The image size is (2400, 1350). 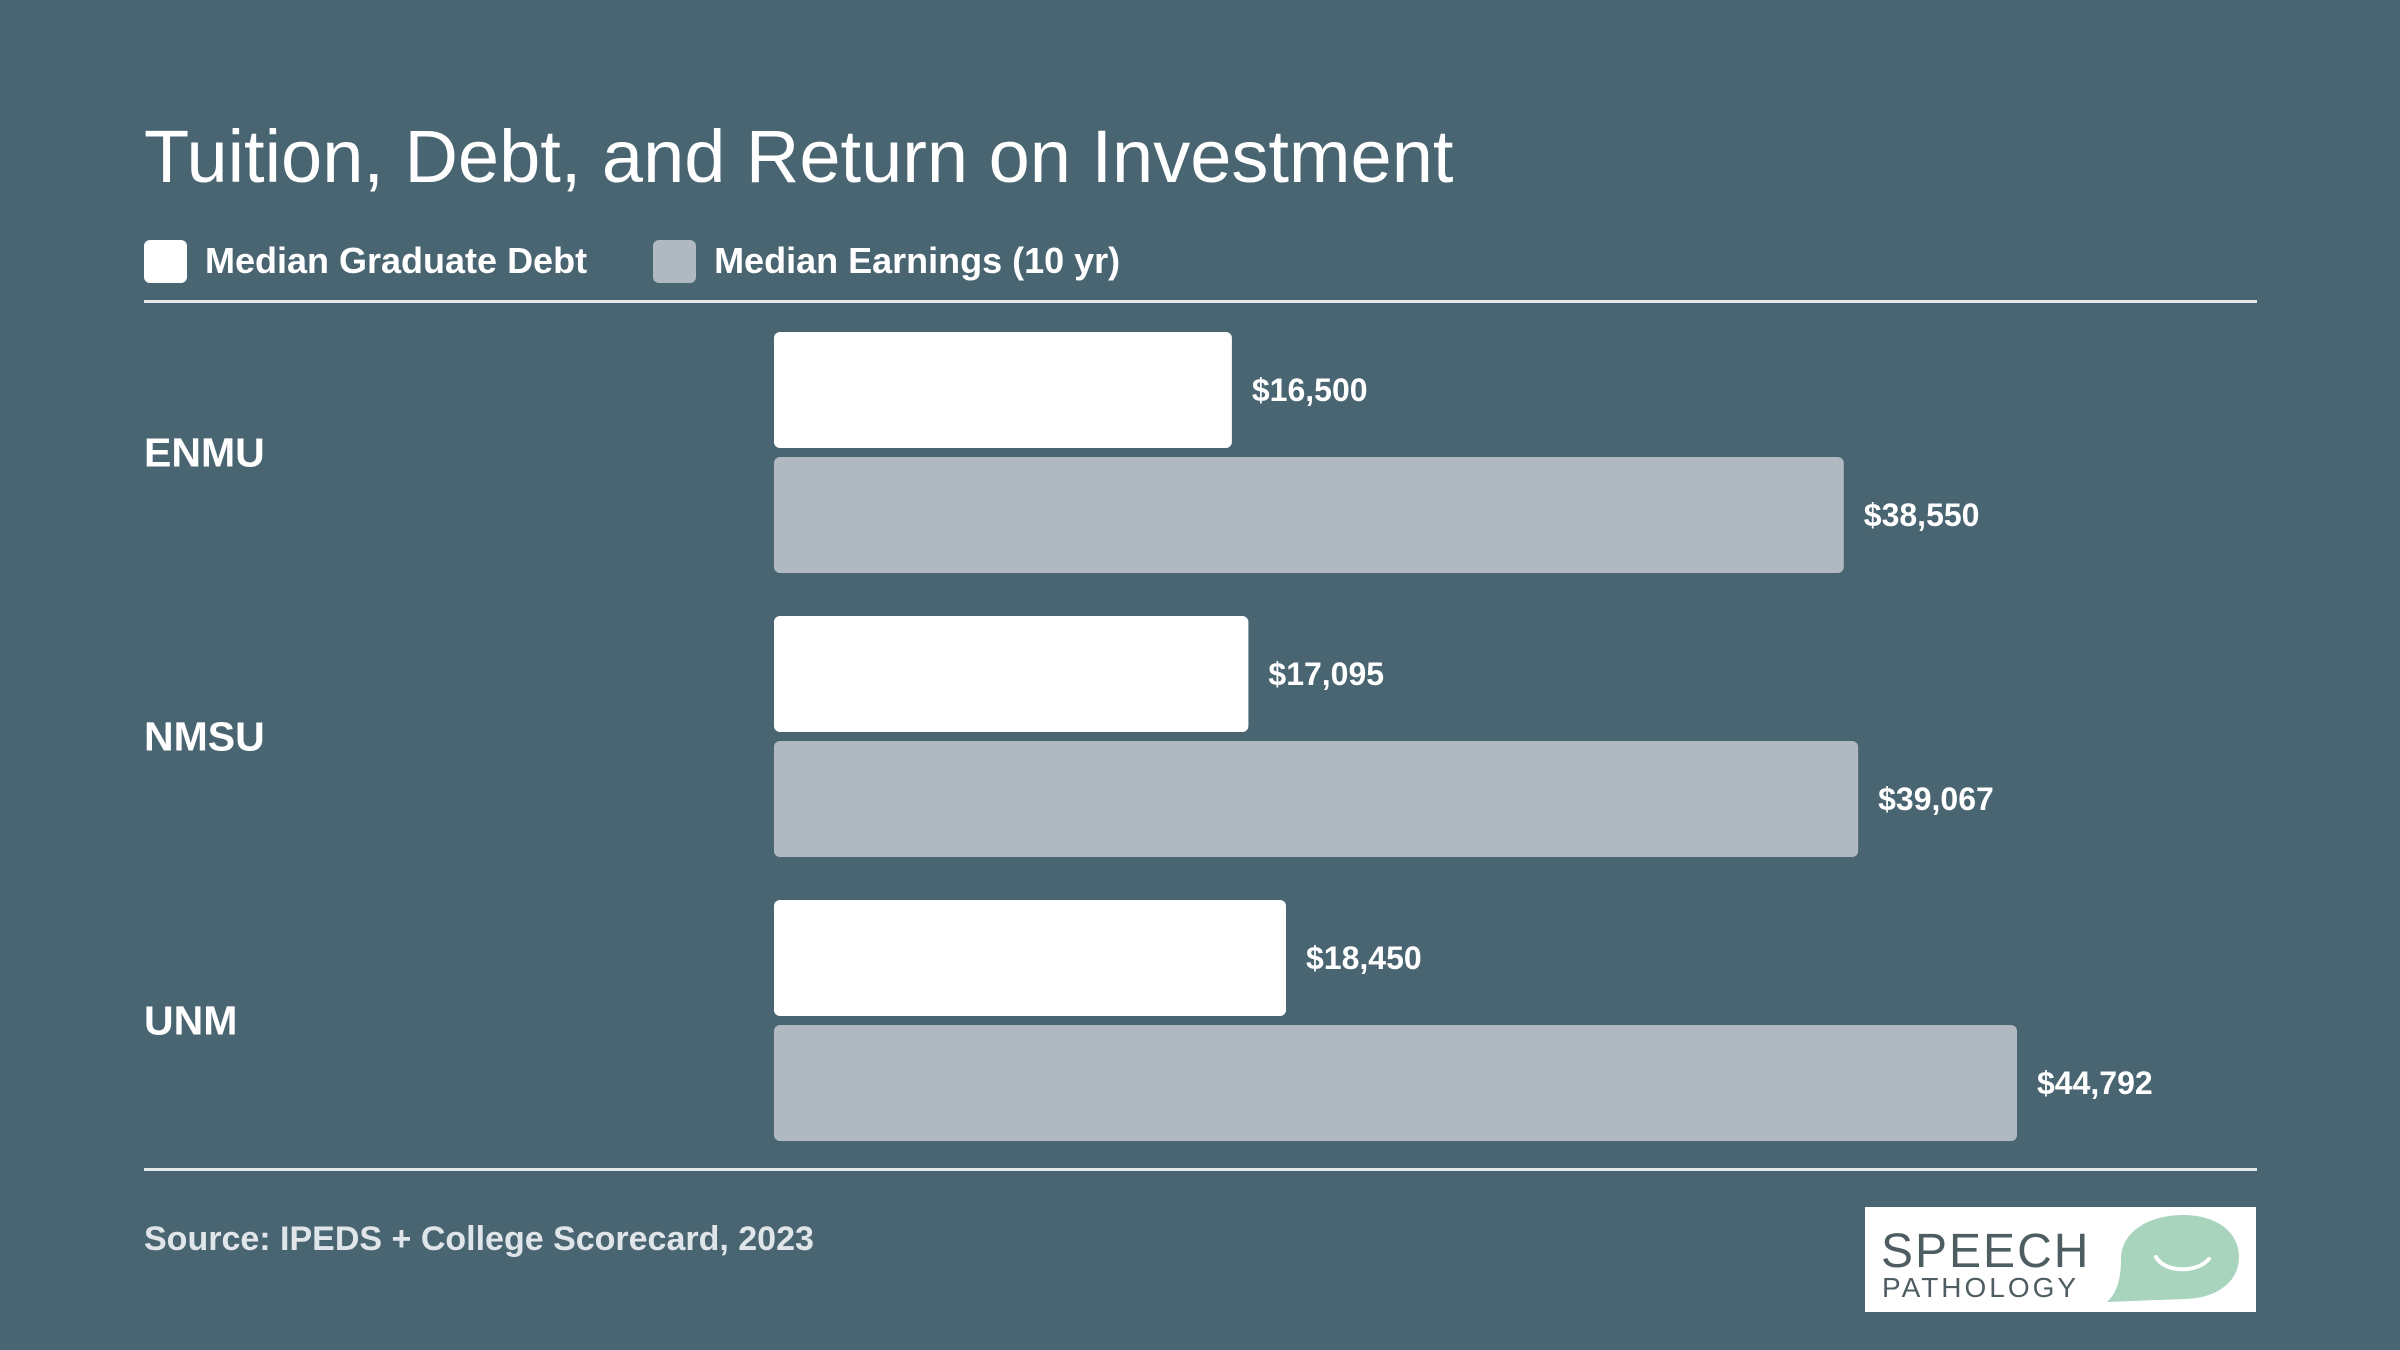 I want to click on legend-item-earnings: Median Earnings (10 yr), so click(x=887, y=261).